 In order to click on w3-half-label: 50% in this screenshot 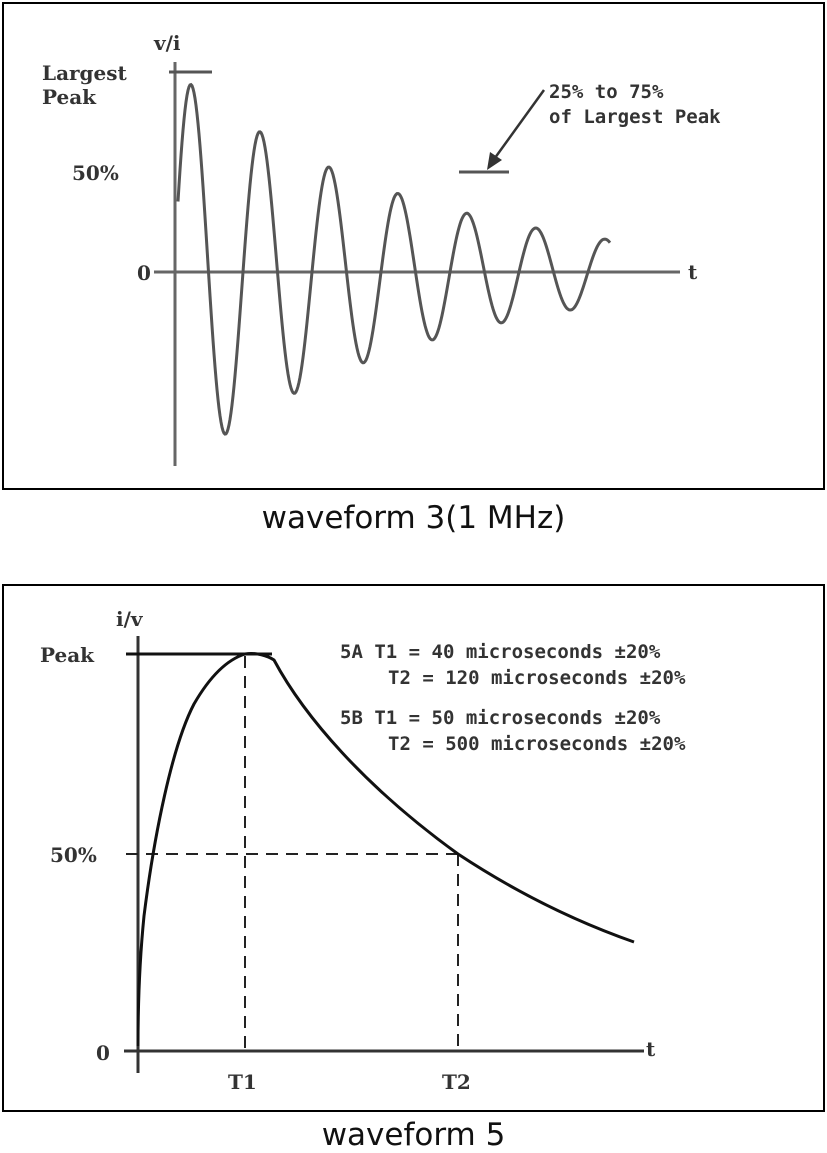, I will do `click(95, 173)`.